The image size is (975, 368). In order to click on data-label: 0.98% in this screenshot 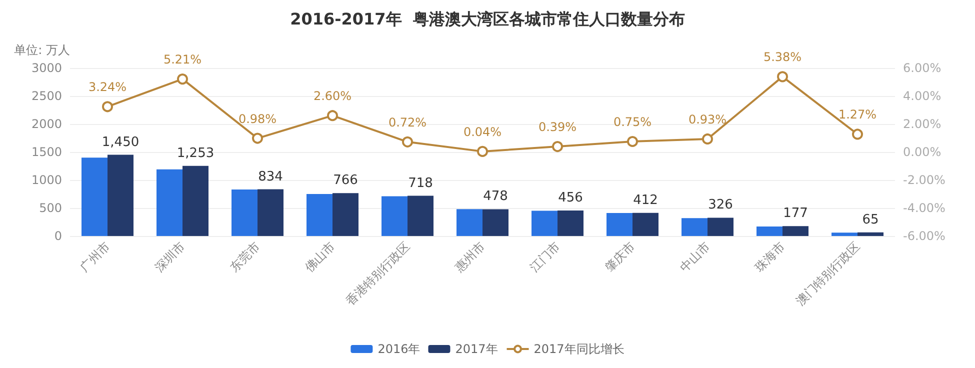, I will do `click(257, 119)`.